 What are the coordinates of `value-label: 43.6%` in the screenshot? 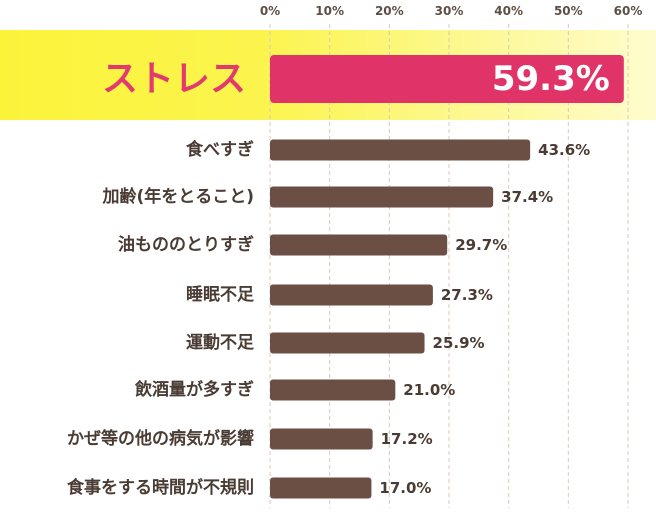 It's located at (564, 150).